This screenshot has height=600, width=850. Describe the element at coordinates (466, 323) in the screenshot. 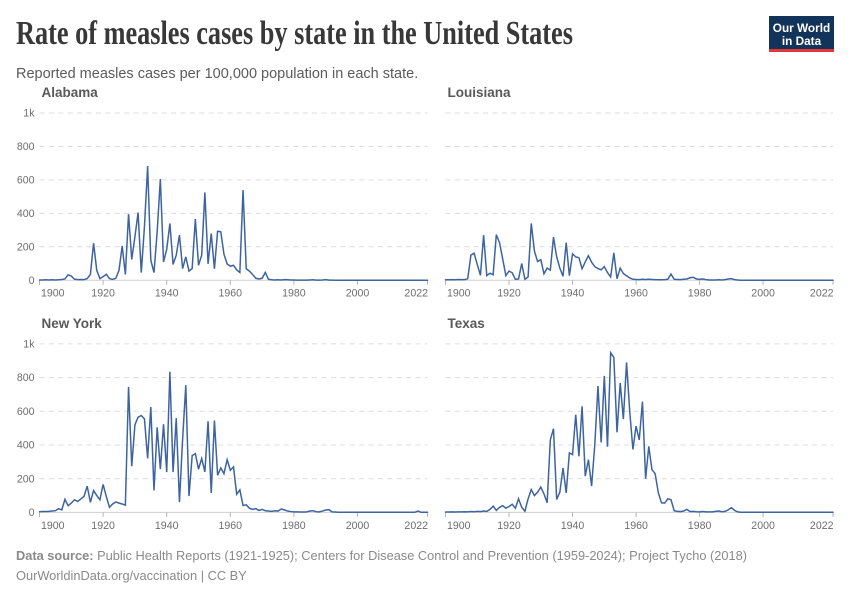

I see `svg-text: Texas` at that location.